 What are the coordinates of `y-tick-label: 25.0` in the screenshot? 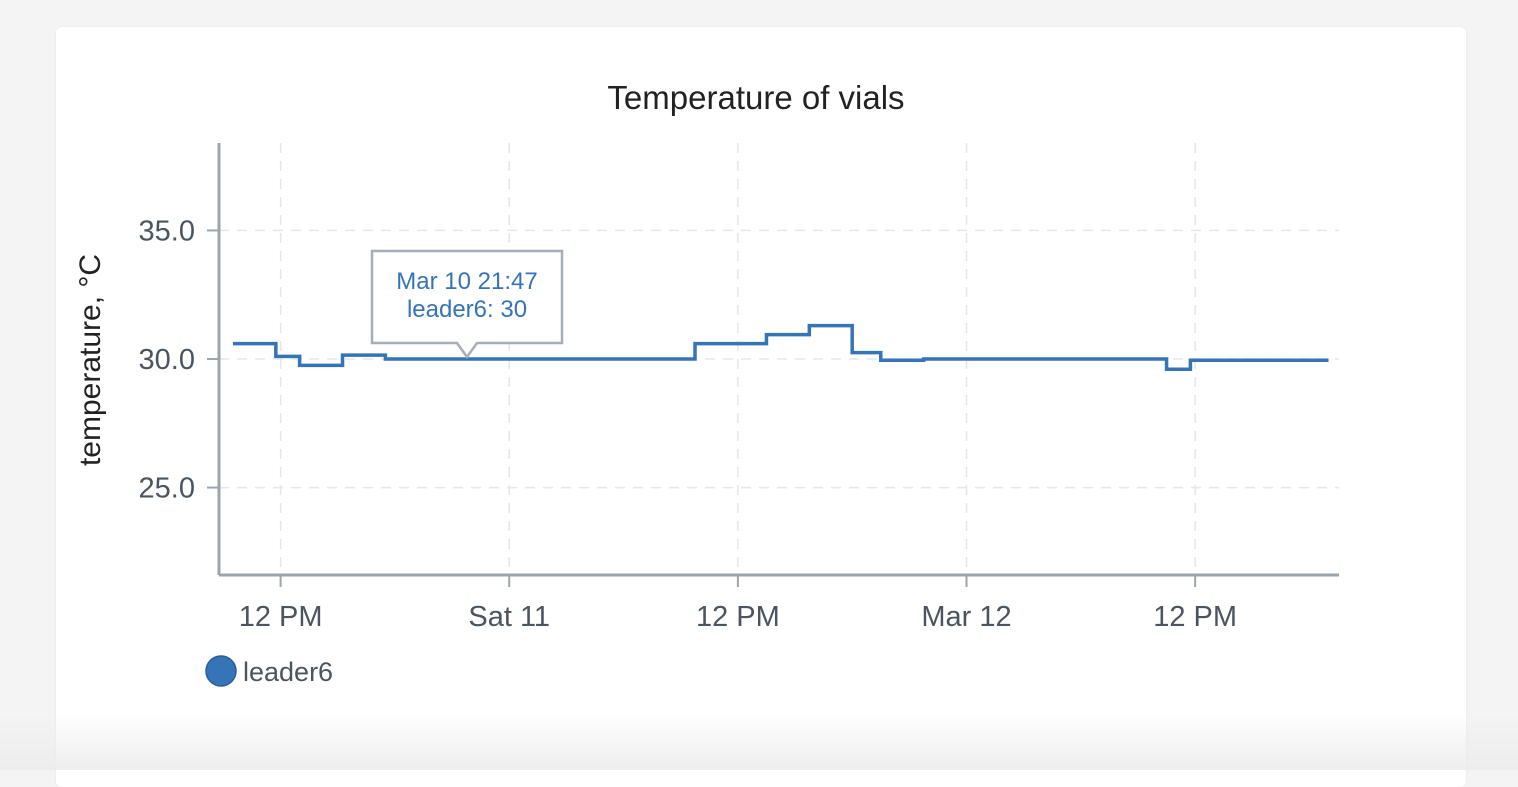 It's located at (167, 489).